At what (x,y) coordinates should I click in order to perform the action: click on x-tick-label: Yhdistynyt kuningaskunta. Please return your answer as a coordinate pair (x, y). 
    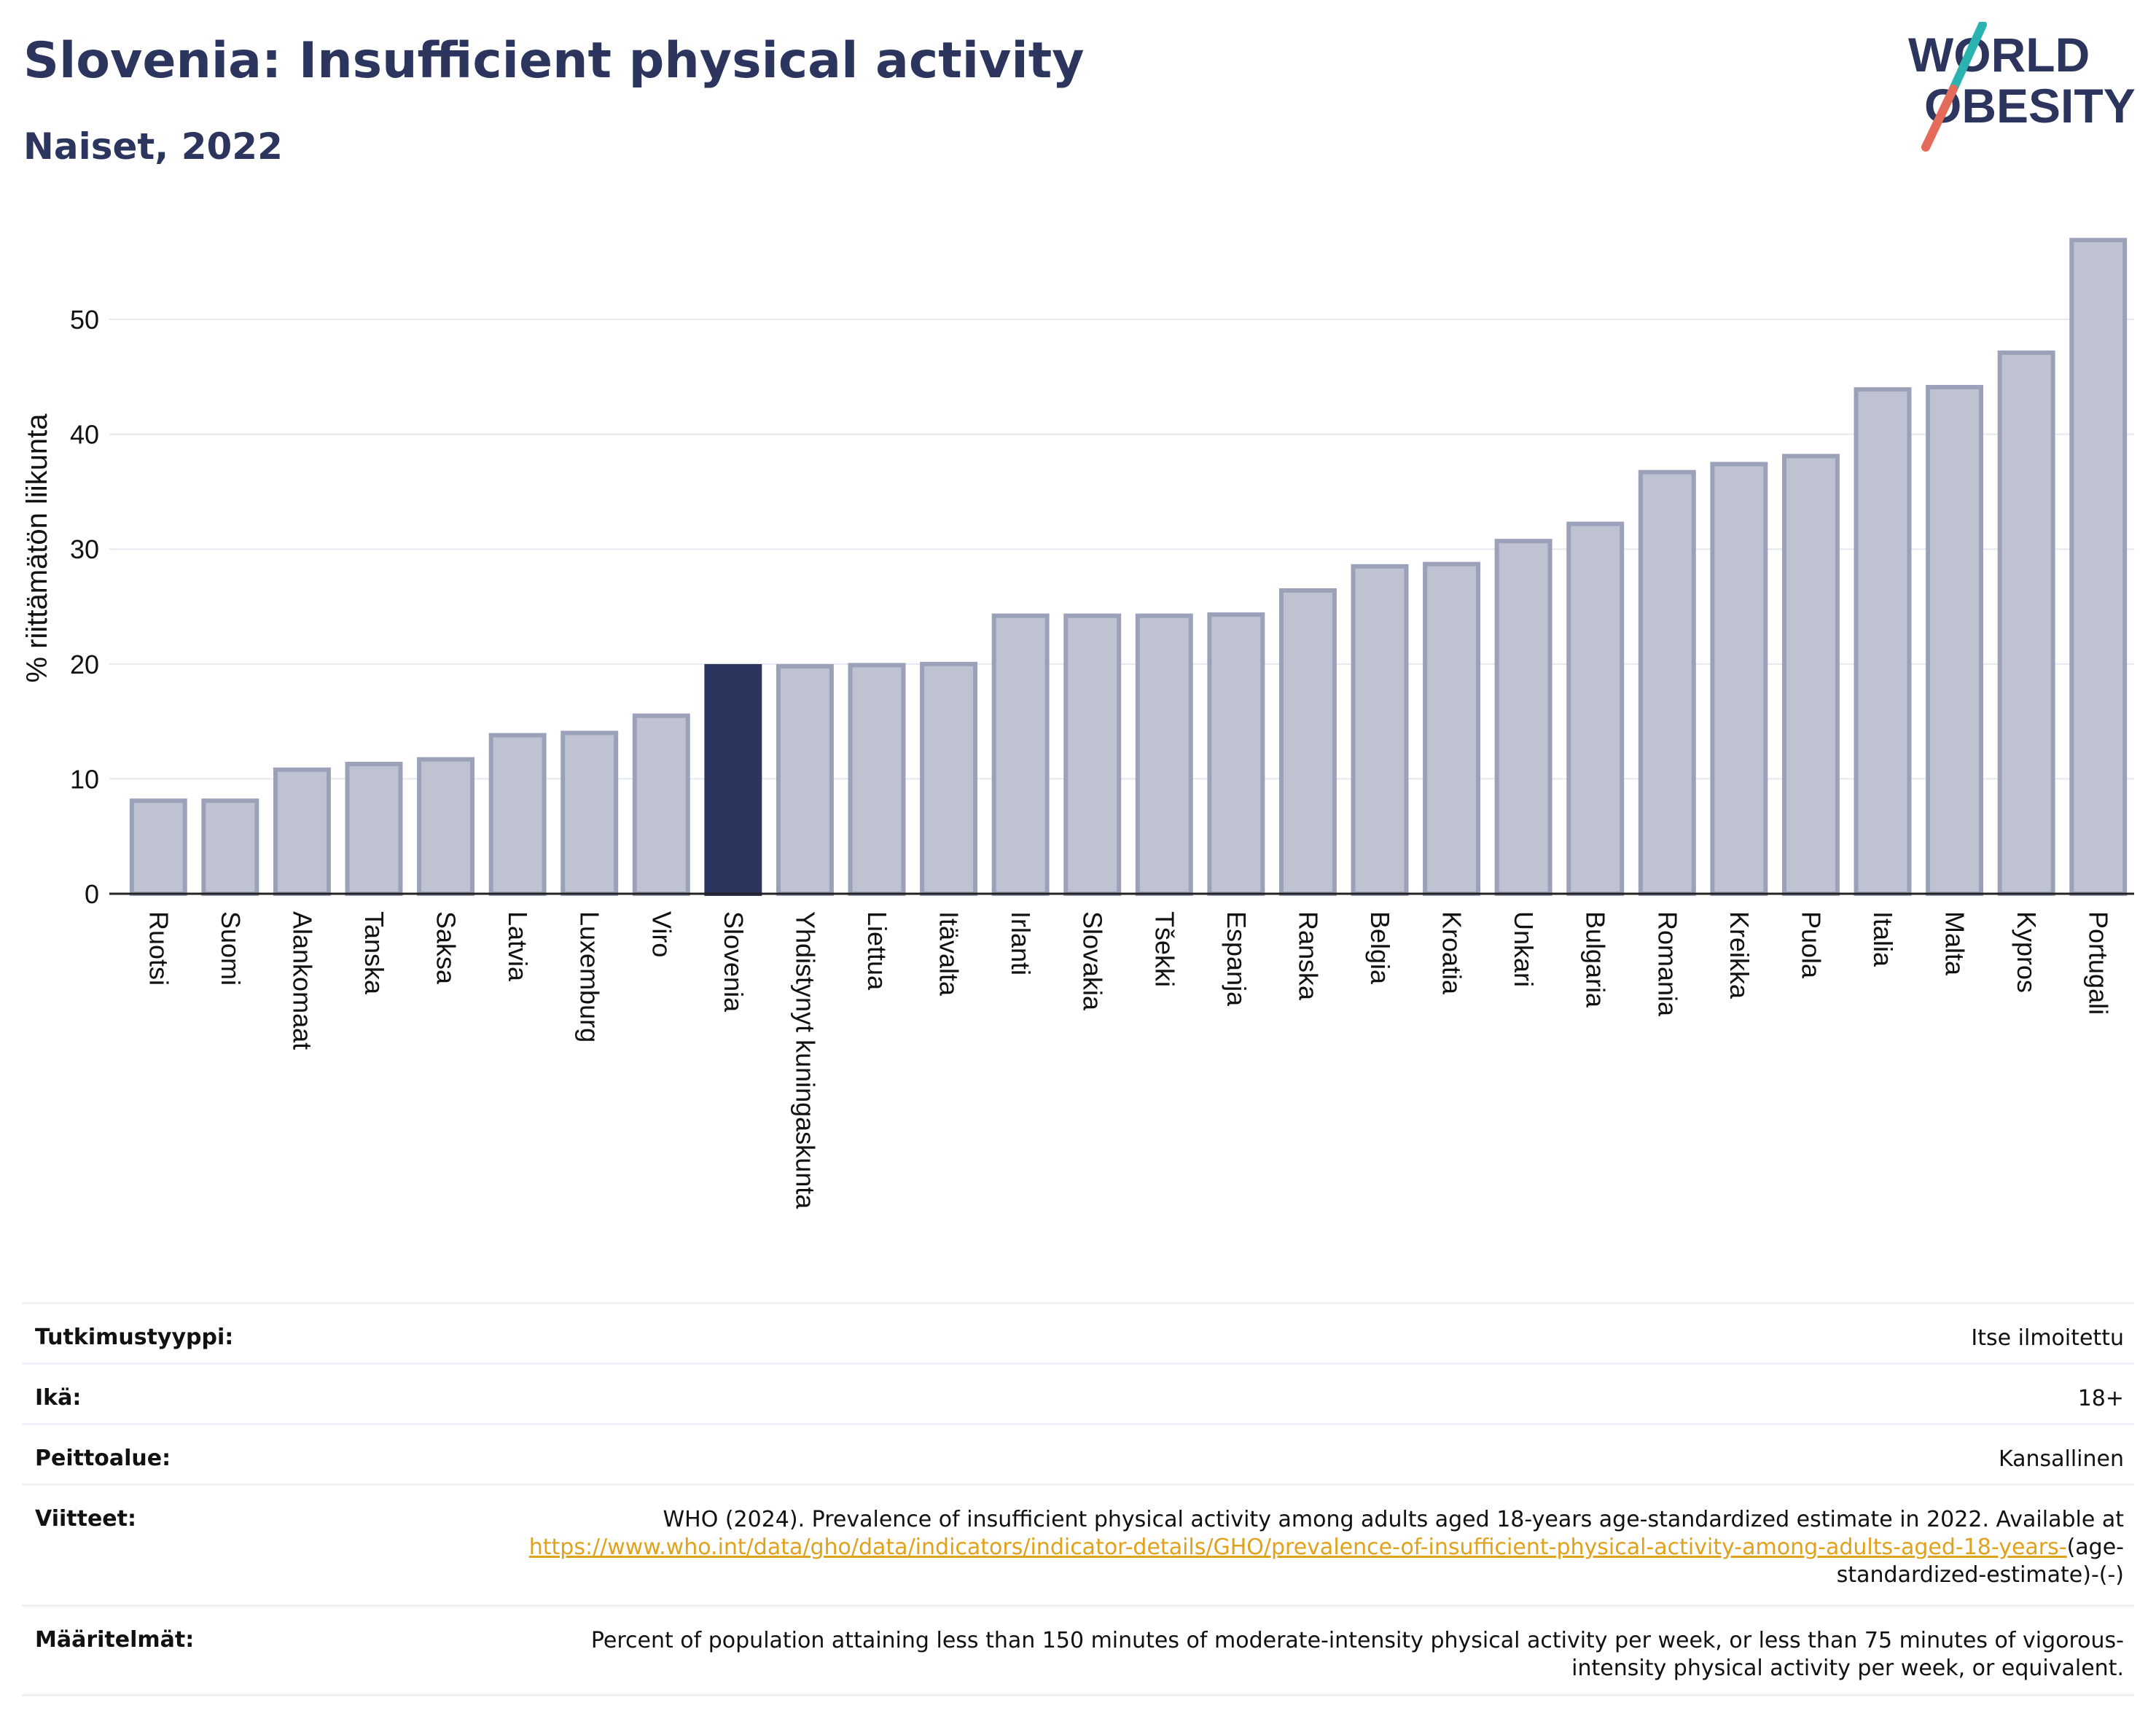
    Looking at the image, I should click on (805, 1060).